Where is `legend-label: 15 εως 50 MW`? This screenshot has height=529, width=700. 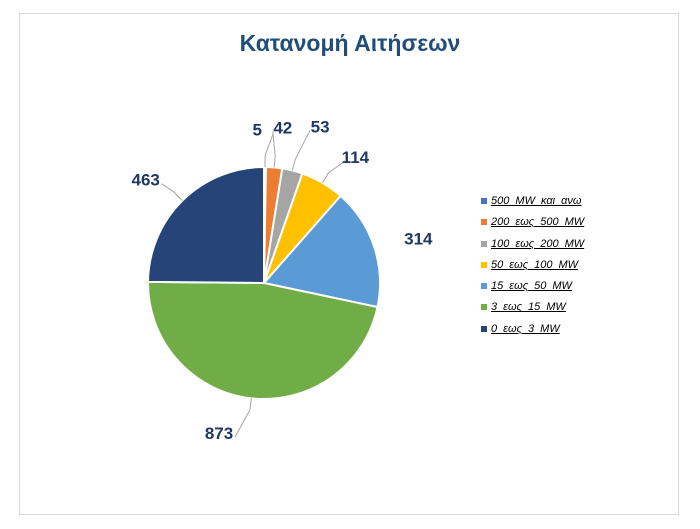
legend-label: 15 εως 50 MW is located at coordinates (531, 286).